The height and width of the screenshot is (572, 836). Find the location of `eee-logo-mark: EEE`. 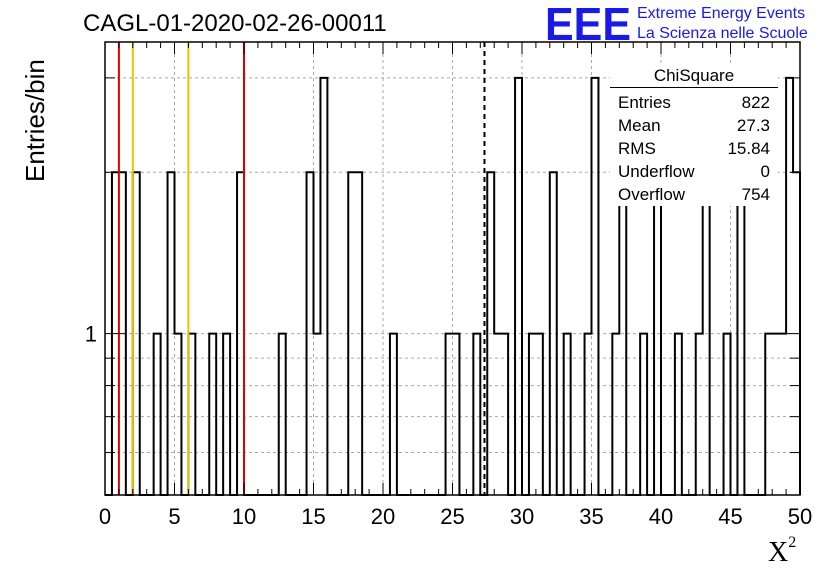

eee-logo-mark: EEE is located at coordinates (588, 24).